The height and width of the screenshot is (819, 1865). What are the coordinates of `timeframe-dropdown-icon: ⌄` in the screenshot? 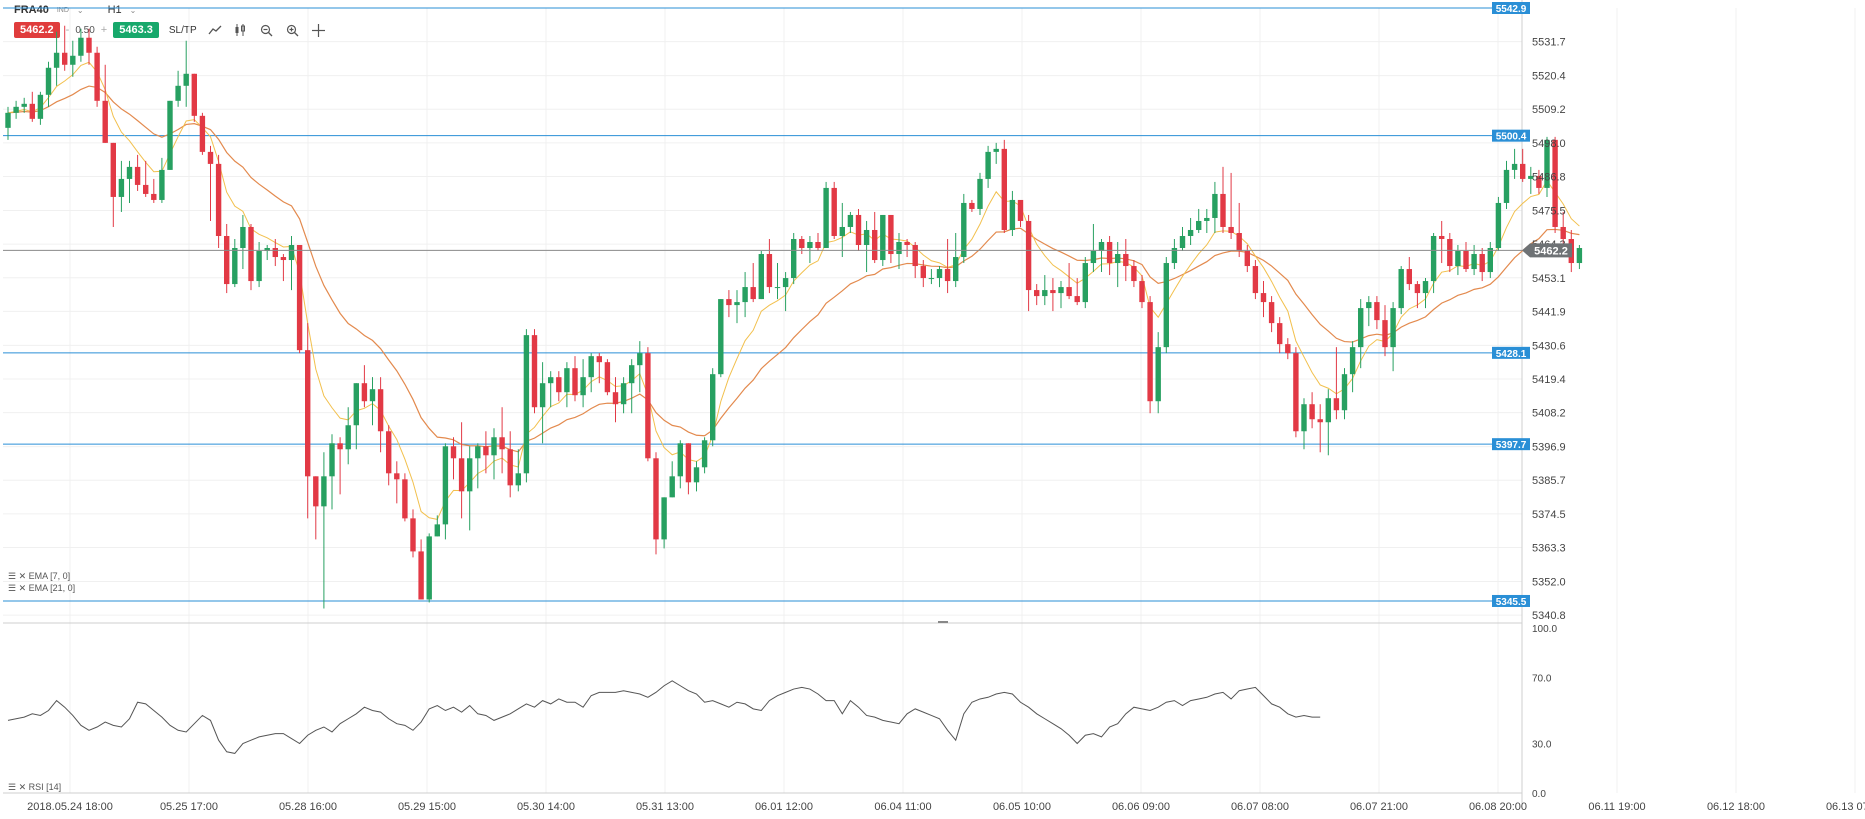 It's located at (133, 10).